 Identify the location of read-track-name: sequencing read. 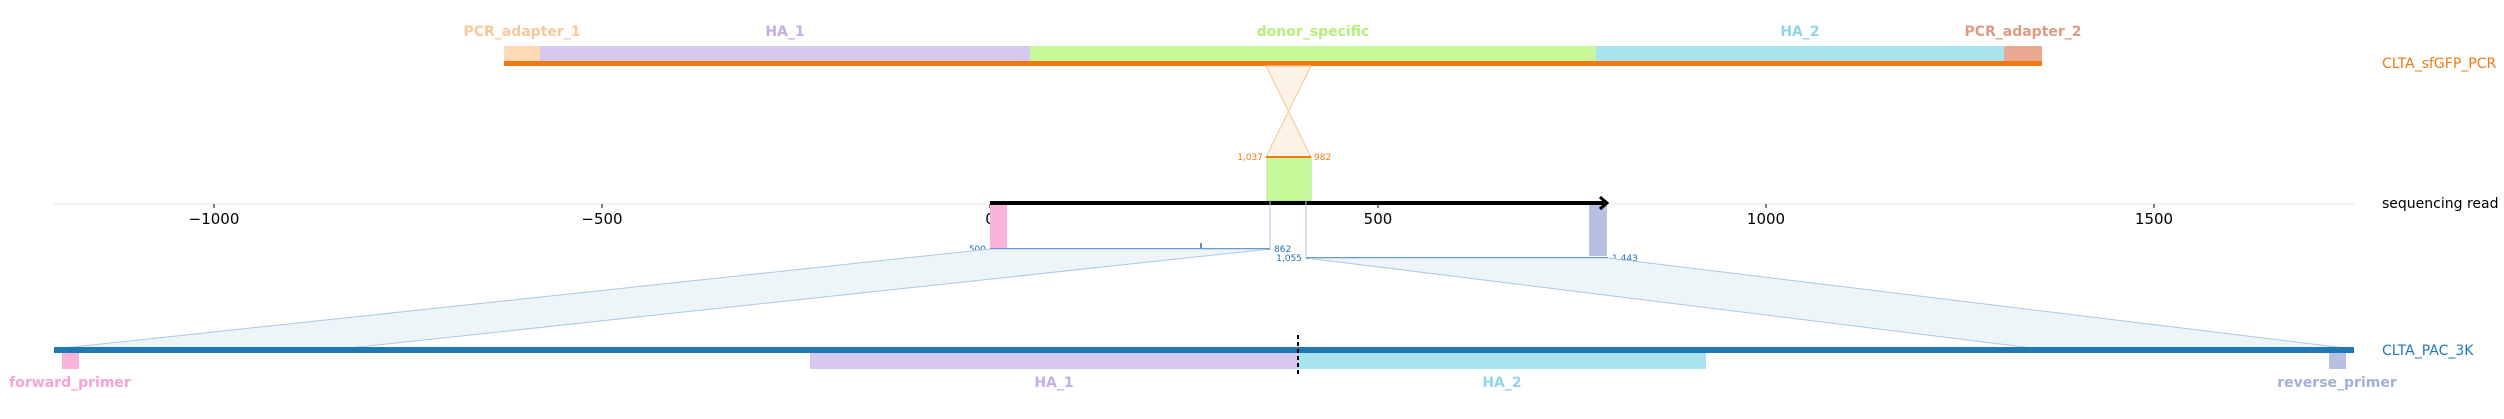
(2440, 204).